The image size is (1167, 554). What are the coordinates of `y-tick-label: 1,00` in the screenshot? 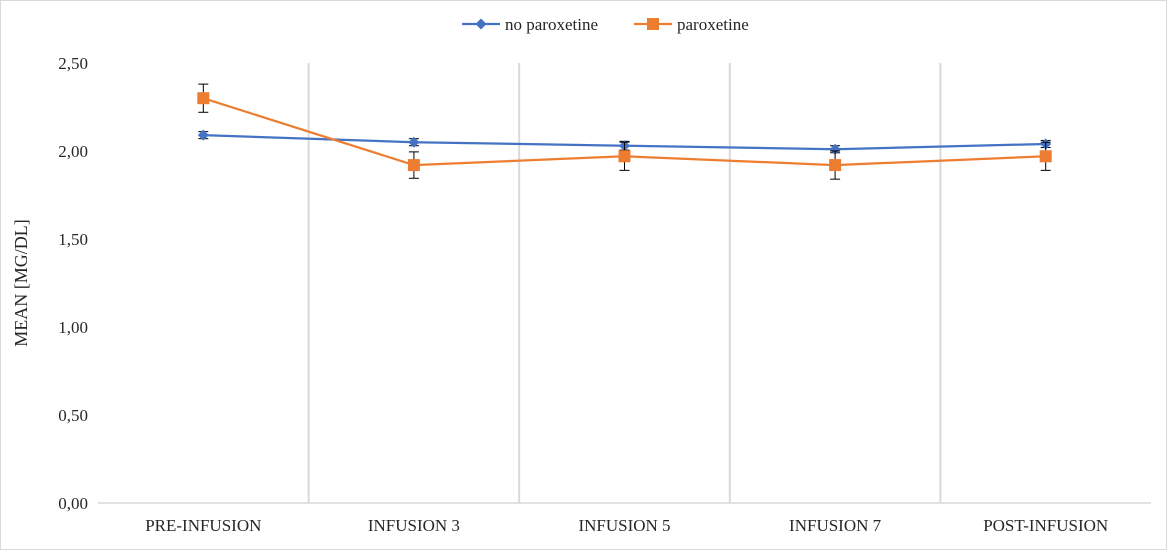 It's located at (73, 327).